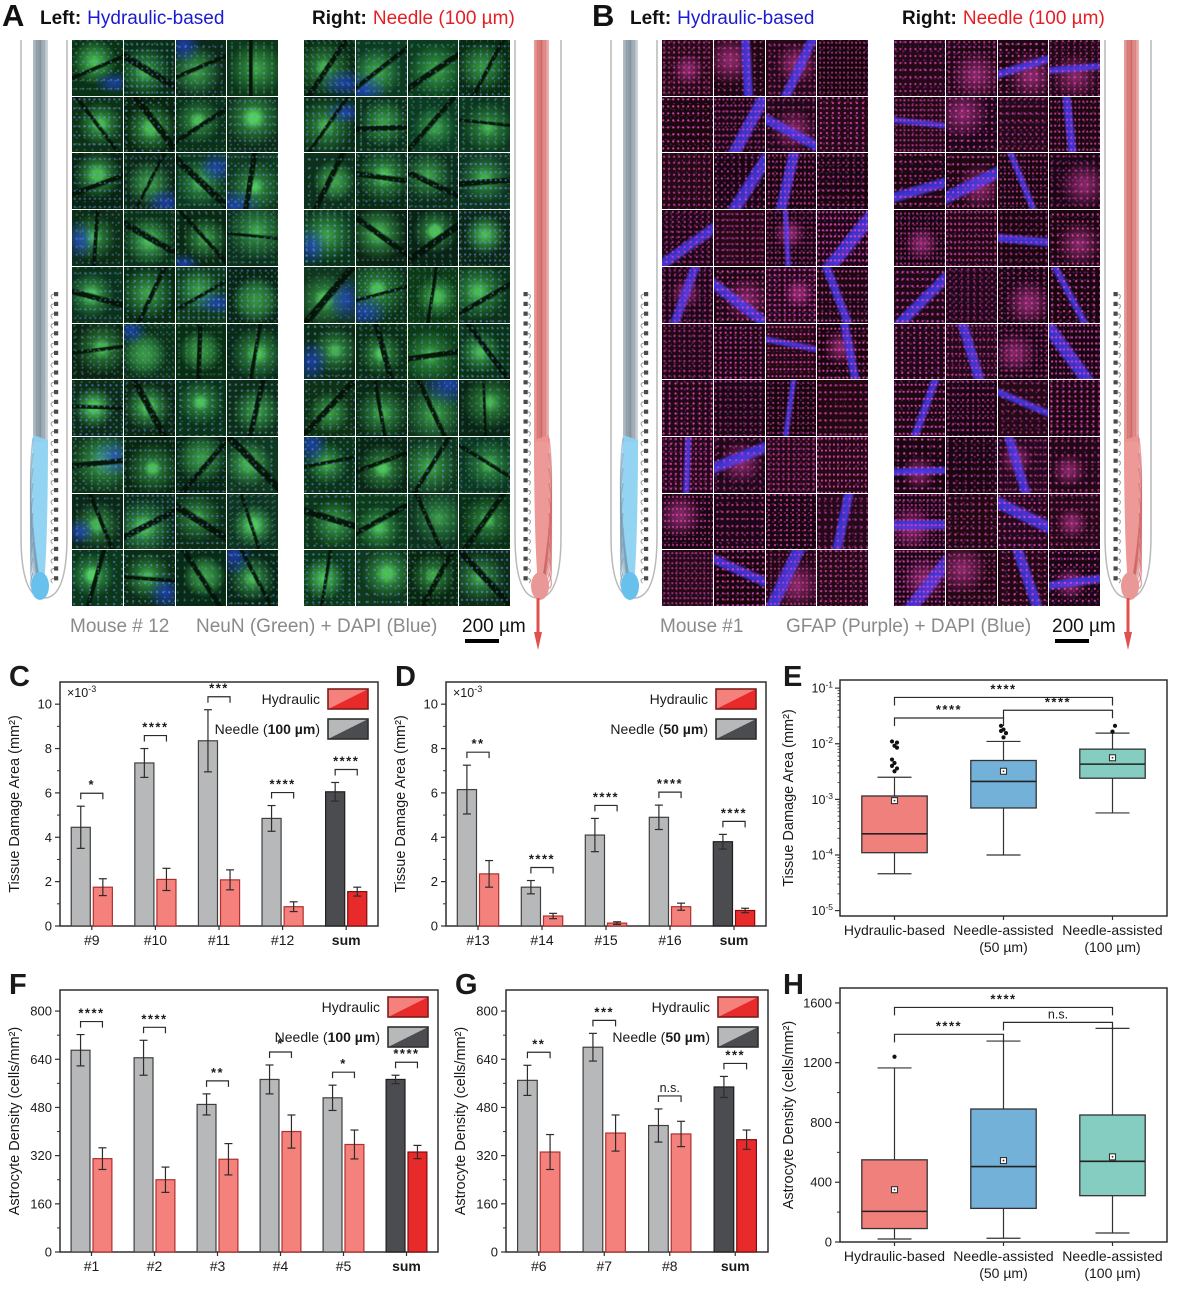 Image resolution: width=1179 pixels, height=1289 pixels. What do you see at coordinates (823, 854) in the screenshot?
I see `svg-text: 10⁻⁴` at bounding box center [823, 854].